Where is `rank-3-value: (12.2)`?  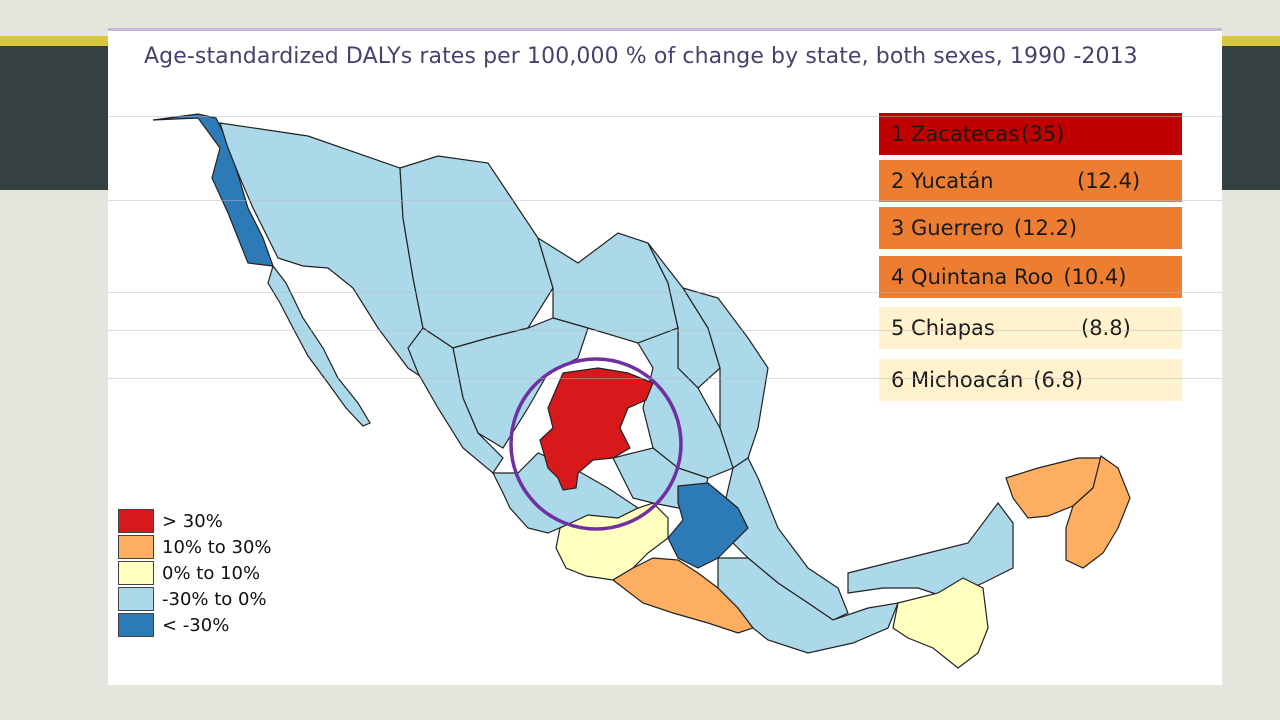 rank-3-value: (12.2) is located at coordinates (1045, 228).